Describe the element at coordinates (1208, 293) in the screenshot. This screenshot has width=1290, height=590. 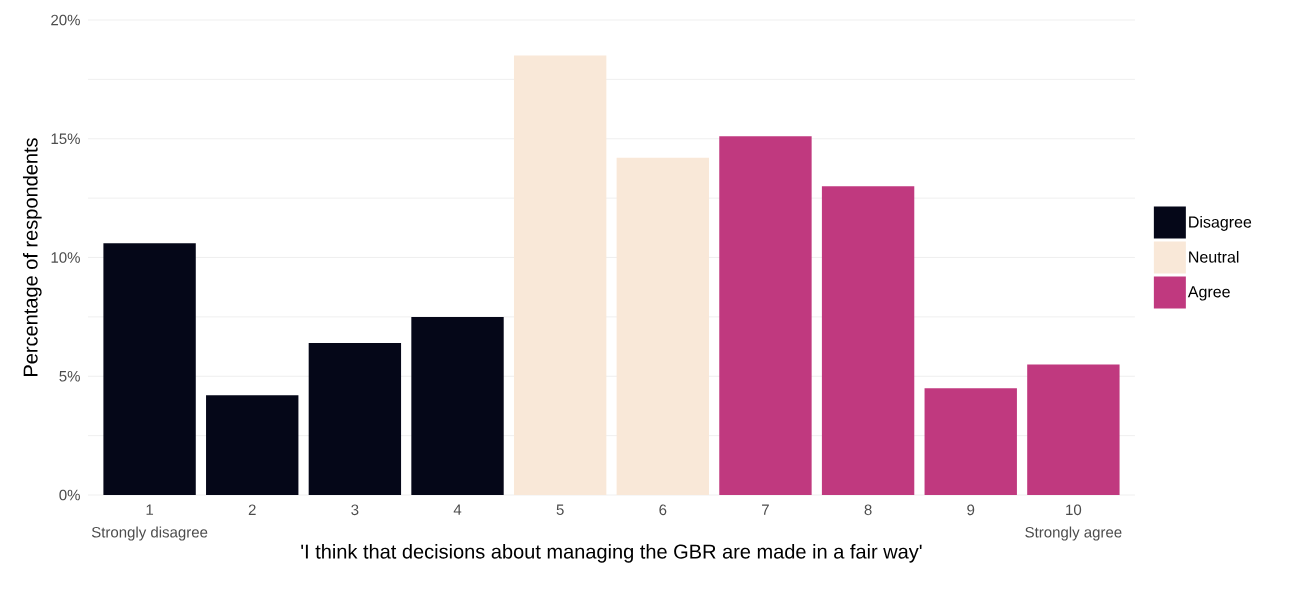
I see `legend-label: Agree` at that location.